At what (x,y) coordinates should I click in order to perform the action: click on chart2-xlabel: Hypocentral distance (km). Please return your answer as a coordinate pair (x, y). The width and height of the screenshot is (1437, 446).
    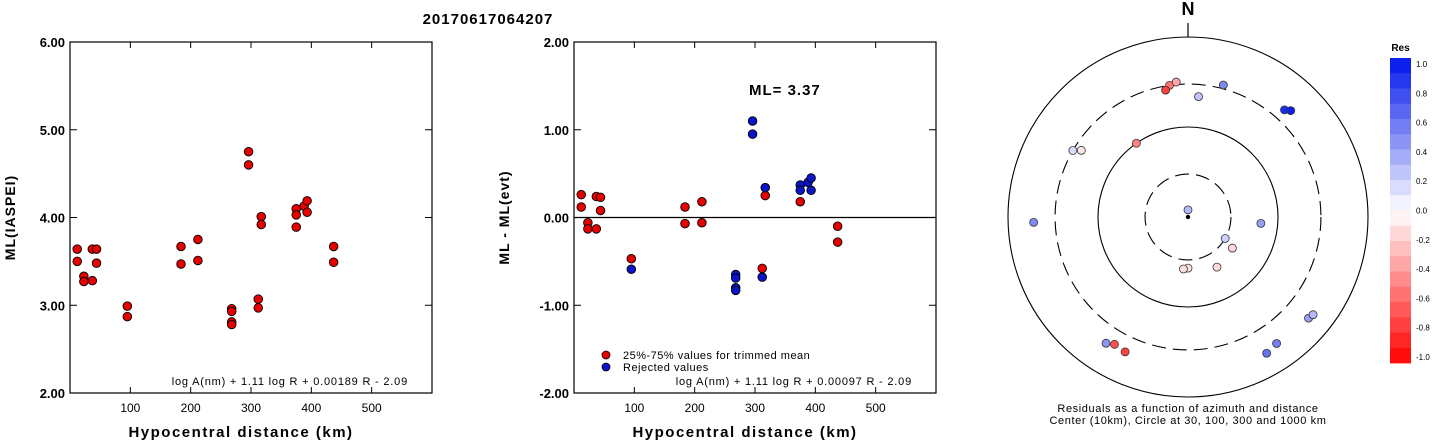
    Looking at the image, I should click on (744, 432).